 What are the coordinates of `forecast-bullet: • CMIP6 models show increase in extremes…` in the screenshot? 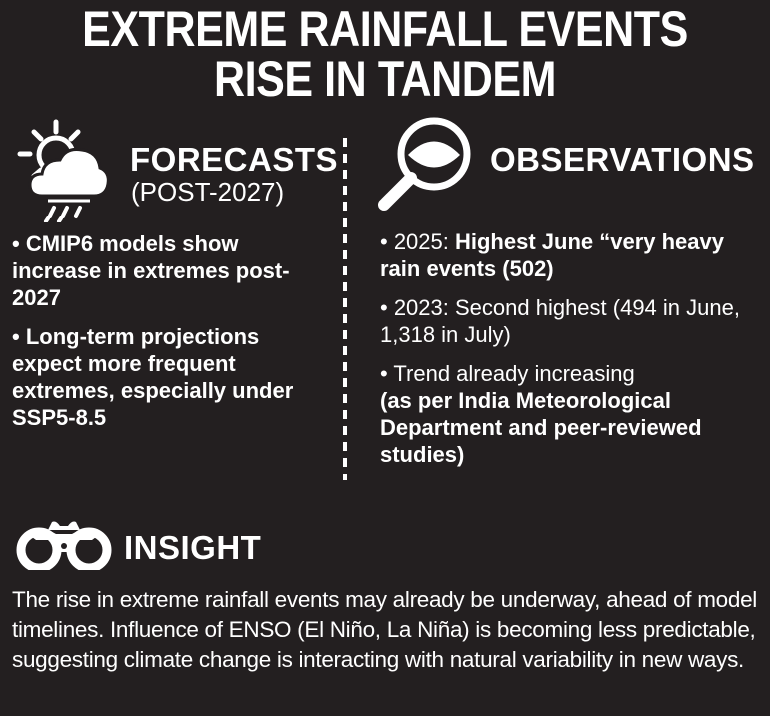 It's located at (151, 270).